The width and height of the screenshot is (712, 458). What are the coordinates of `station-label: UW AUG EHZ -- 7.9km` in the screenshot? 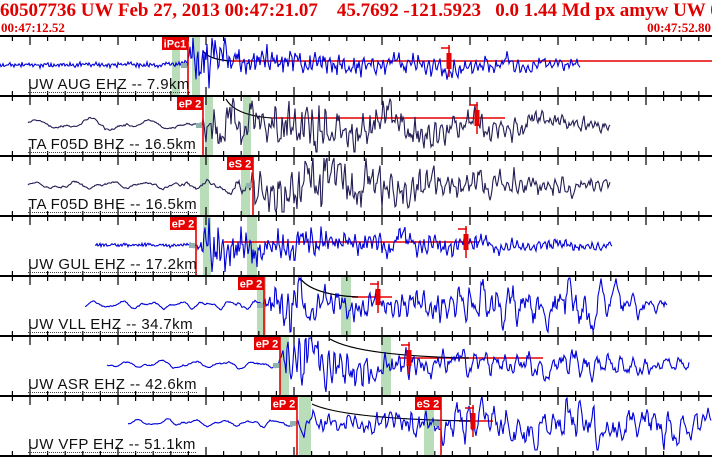 It's located at (109, 84).